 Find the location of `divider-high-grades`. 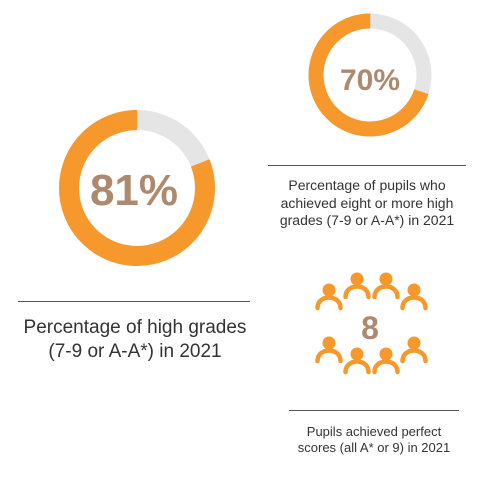

divider-high-grades is located at coordinates (134, 301).